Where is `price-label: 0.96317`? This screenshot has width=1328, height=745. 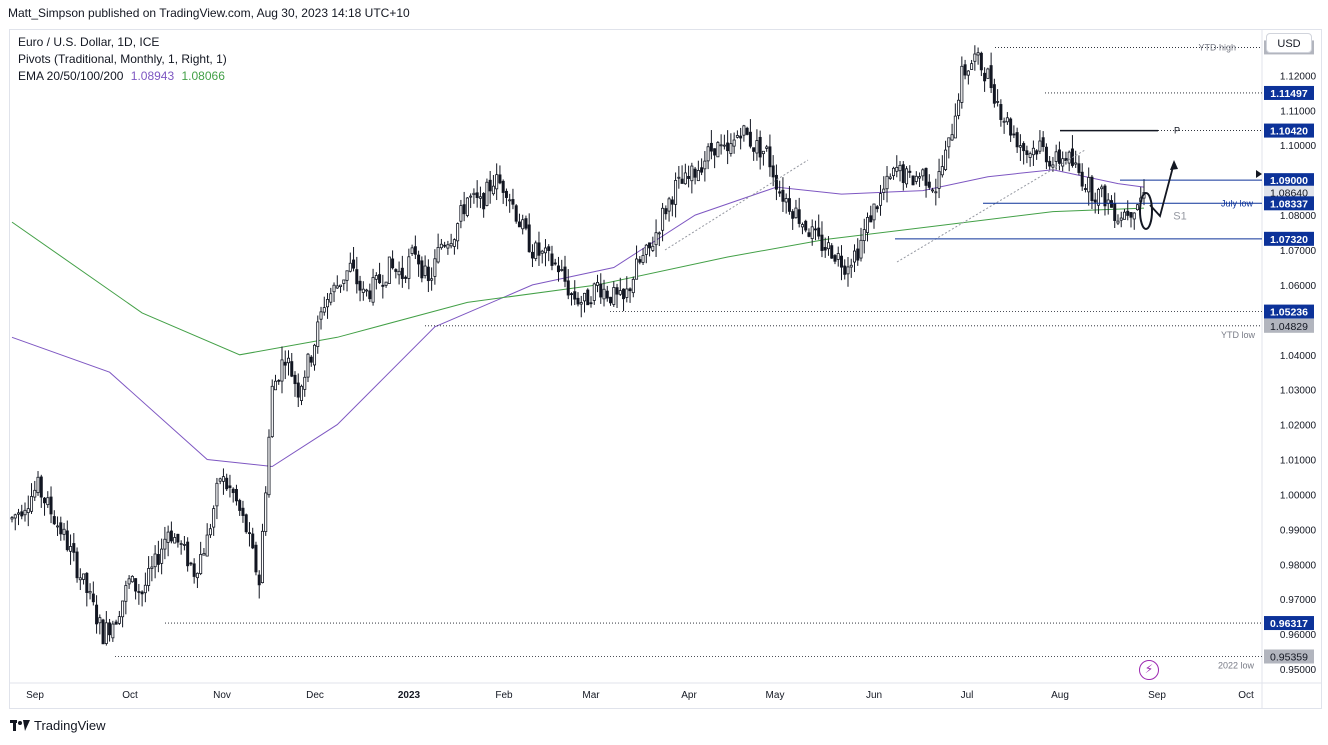 price-label: 0.96317 is located at coordinates (1289, 624).